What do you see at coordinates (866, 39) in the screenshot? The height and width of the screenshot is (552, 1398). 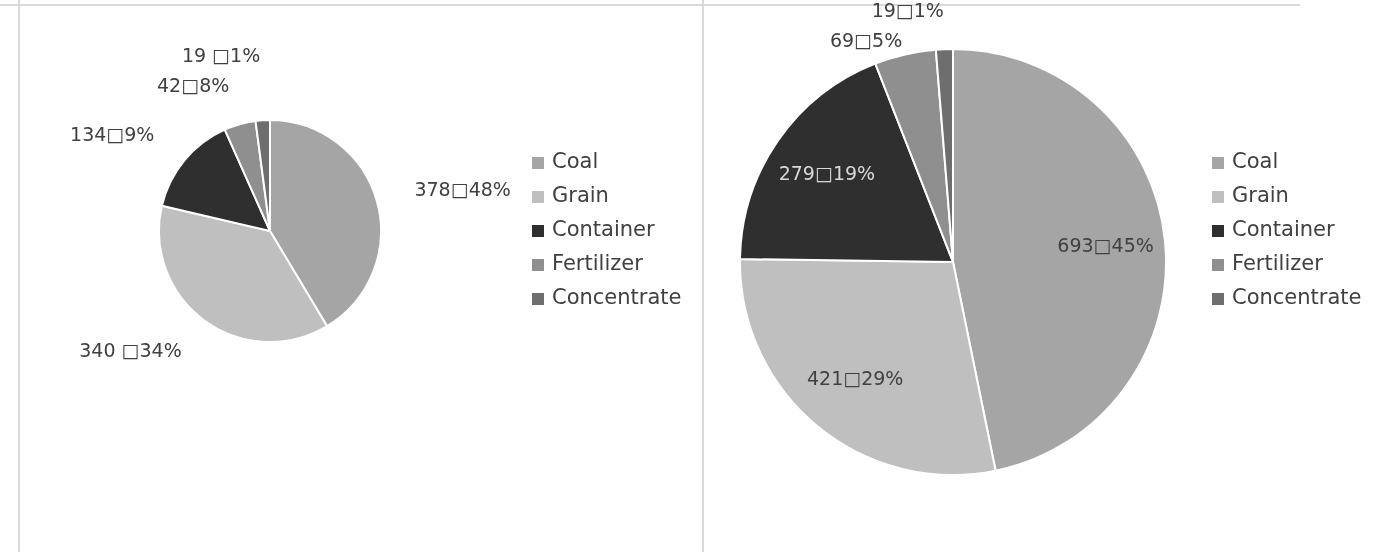 I see `data-label: 69□5%` at bounding box center [866, 39].